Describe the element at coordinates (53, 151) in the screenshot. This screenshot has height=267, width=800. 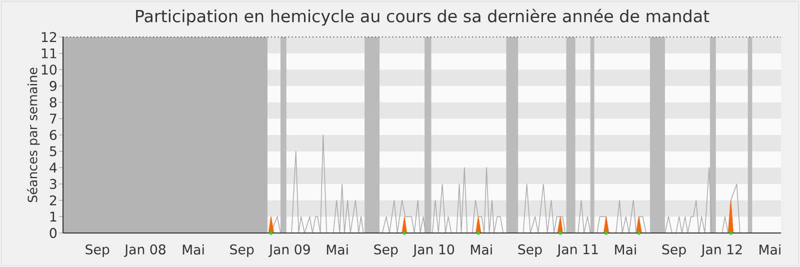
I see `y-tick-label: 5` at that location.